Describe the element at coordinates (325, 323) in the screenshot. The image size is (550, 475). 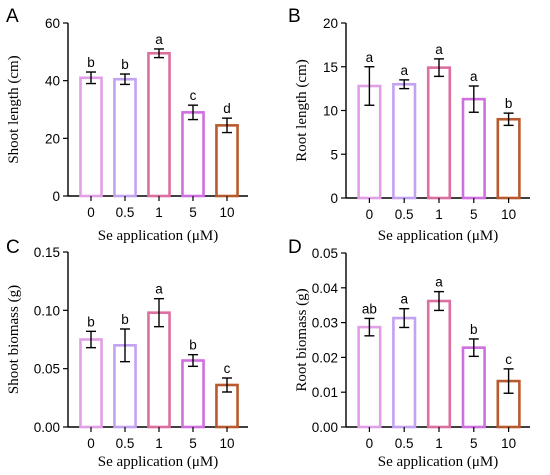
I see `y-tick-label: 0.03` at that location.